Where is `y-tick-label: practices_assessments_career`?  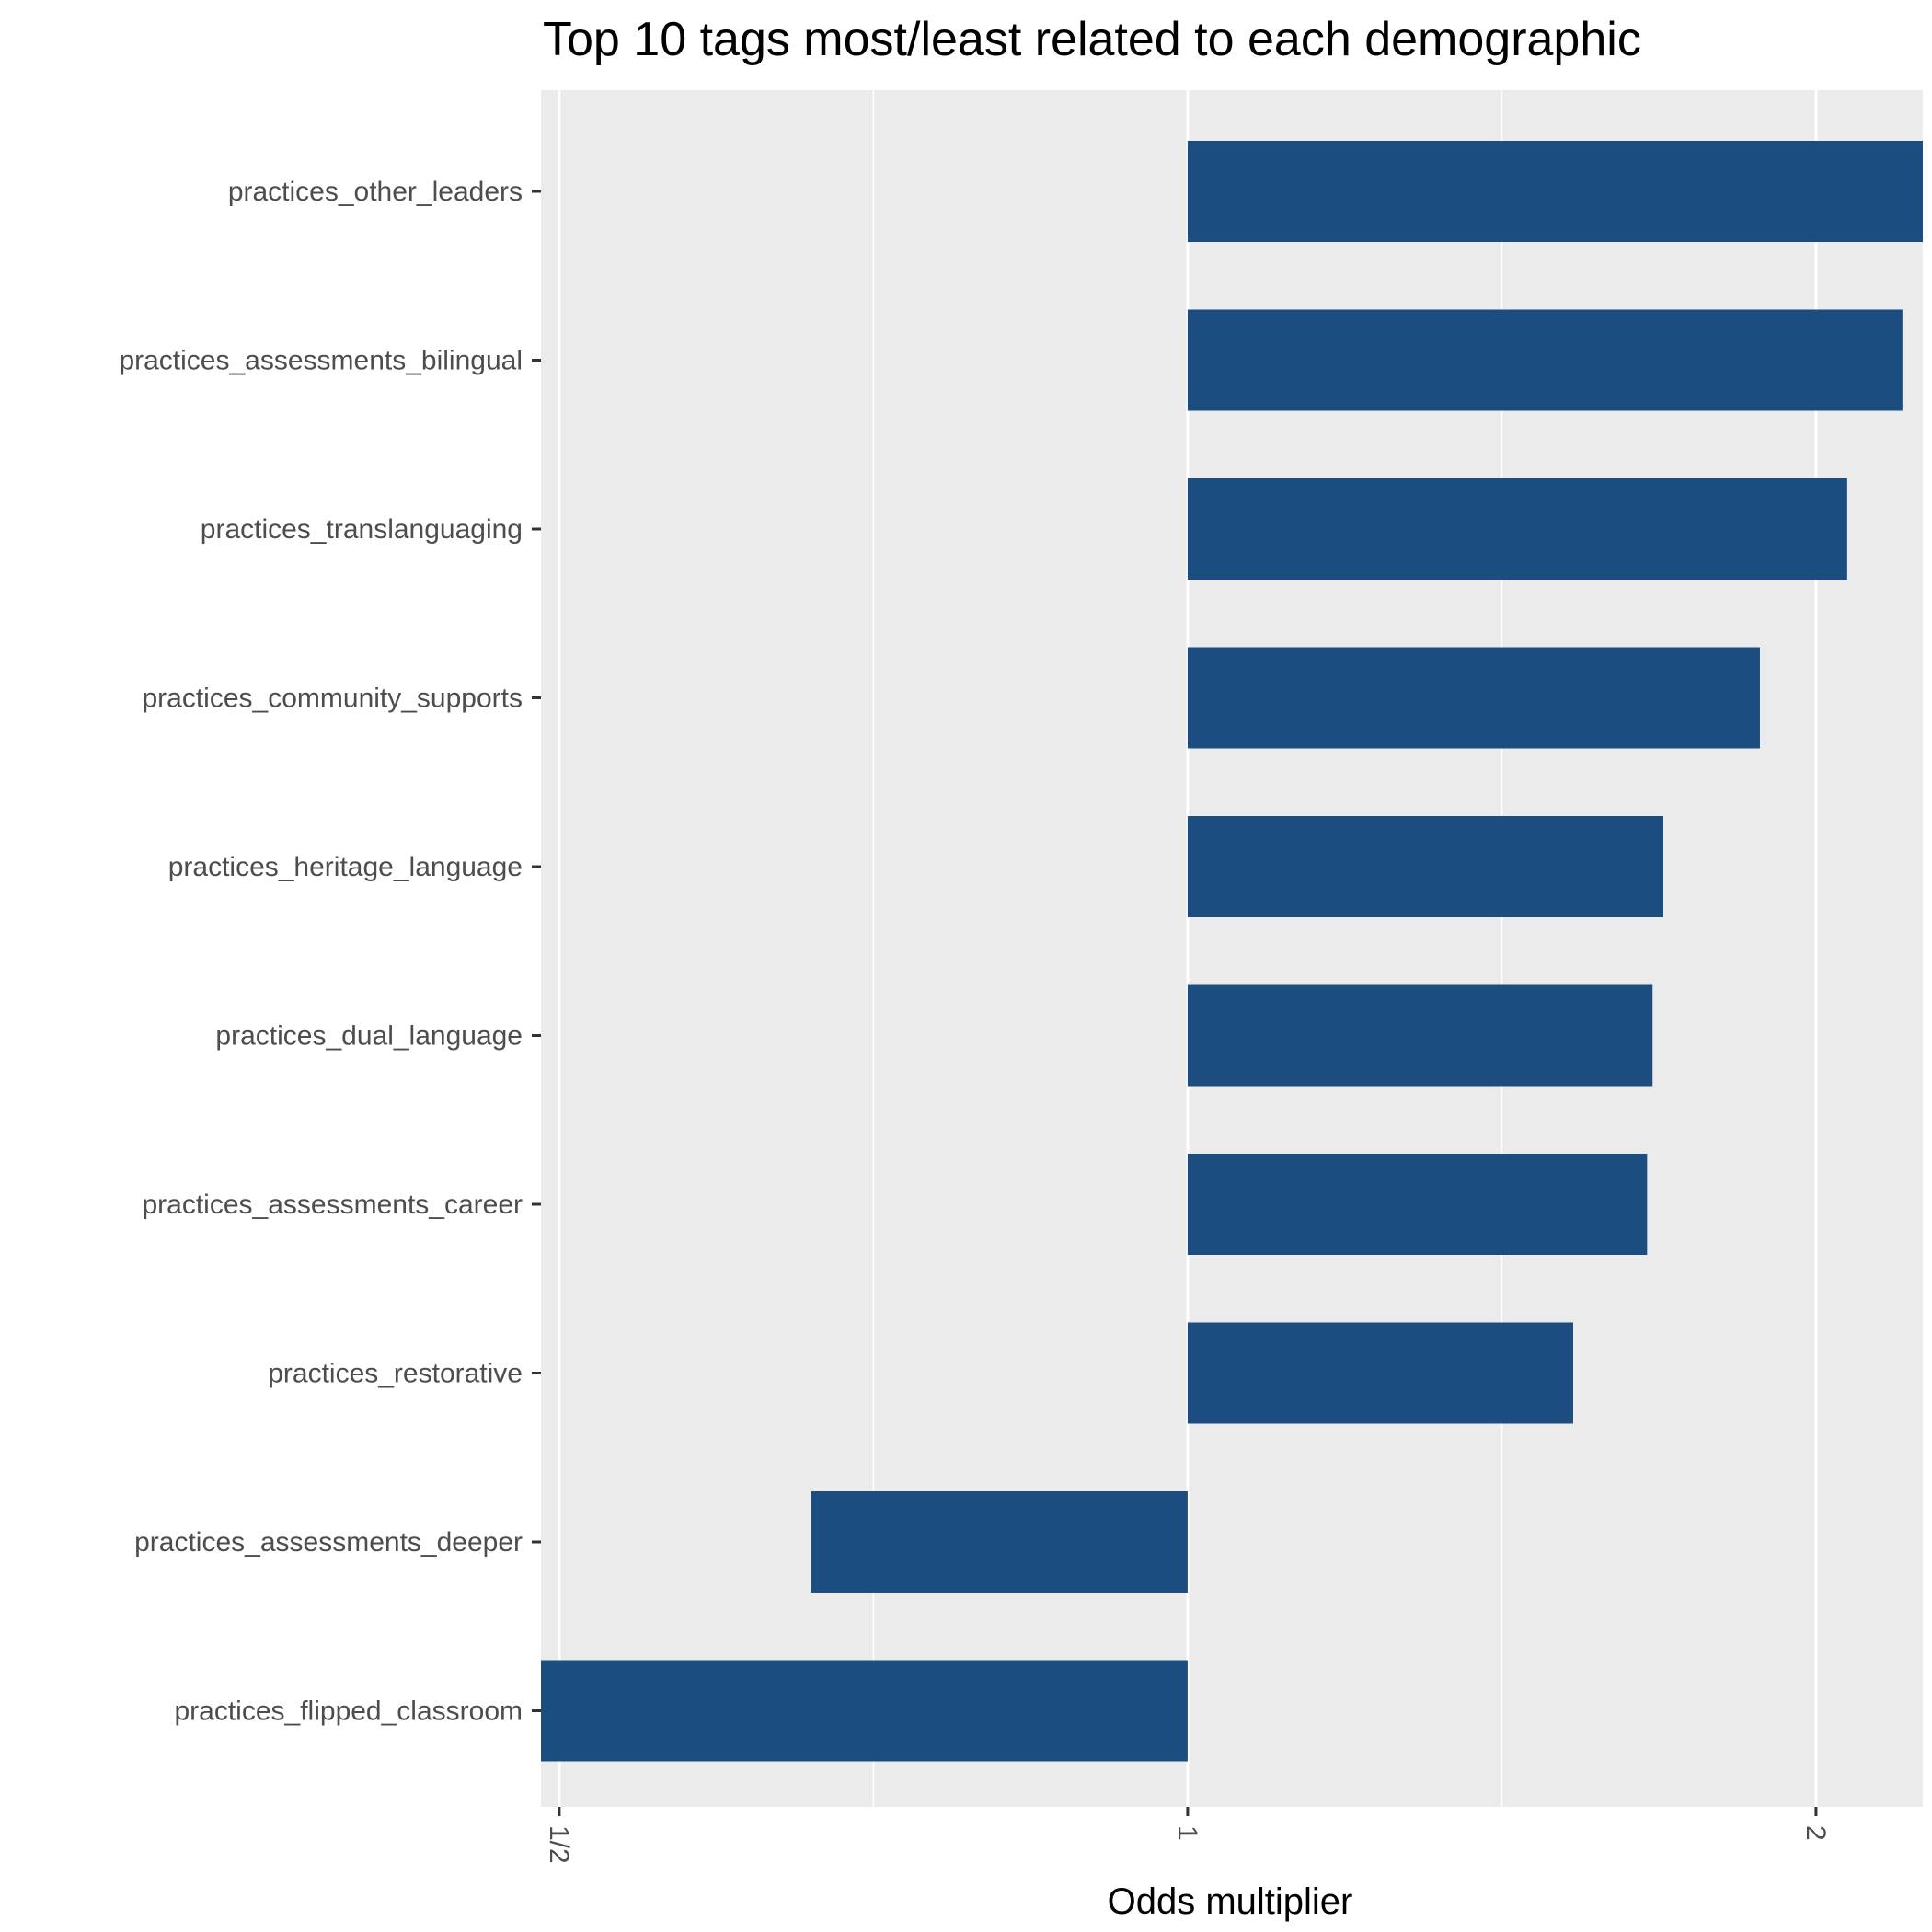
y-tick-label: practices_assessments_career is located at coordinates (332, 1205).